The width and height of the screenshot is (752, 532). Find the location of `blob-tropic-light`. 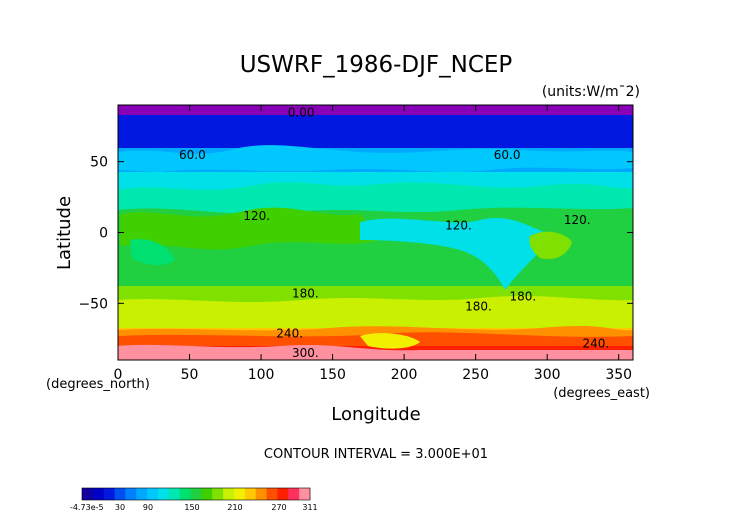

blob-tropic-light is located at coordinates (250, 228).